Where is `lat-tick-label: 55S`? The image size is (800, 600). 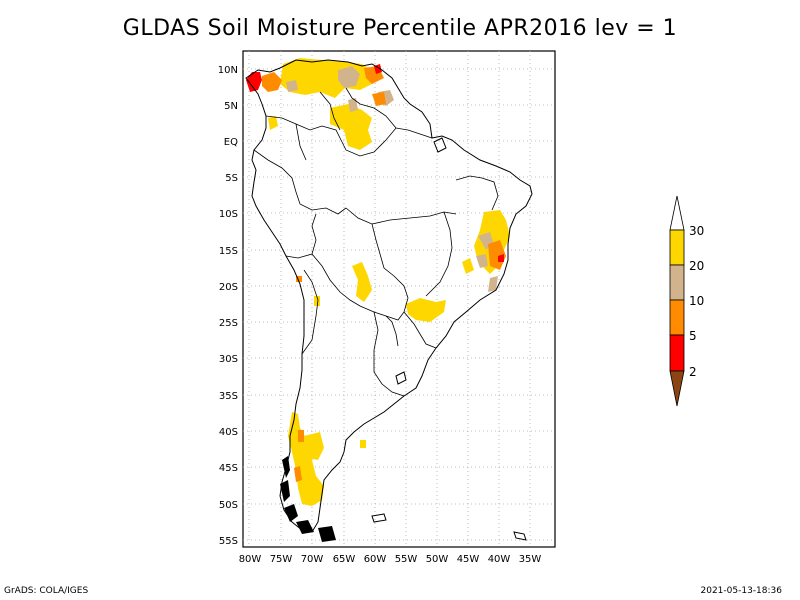 lat-tick-label: 55S is located at coordinates (228, 541).